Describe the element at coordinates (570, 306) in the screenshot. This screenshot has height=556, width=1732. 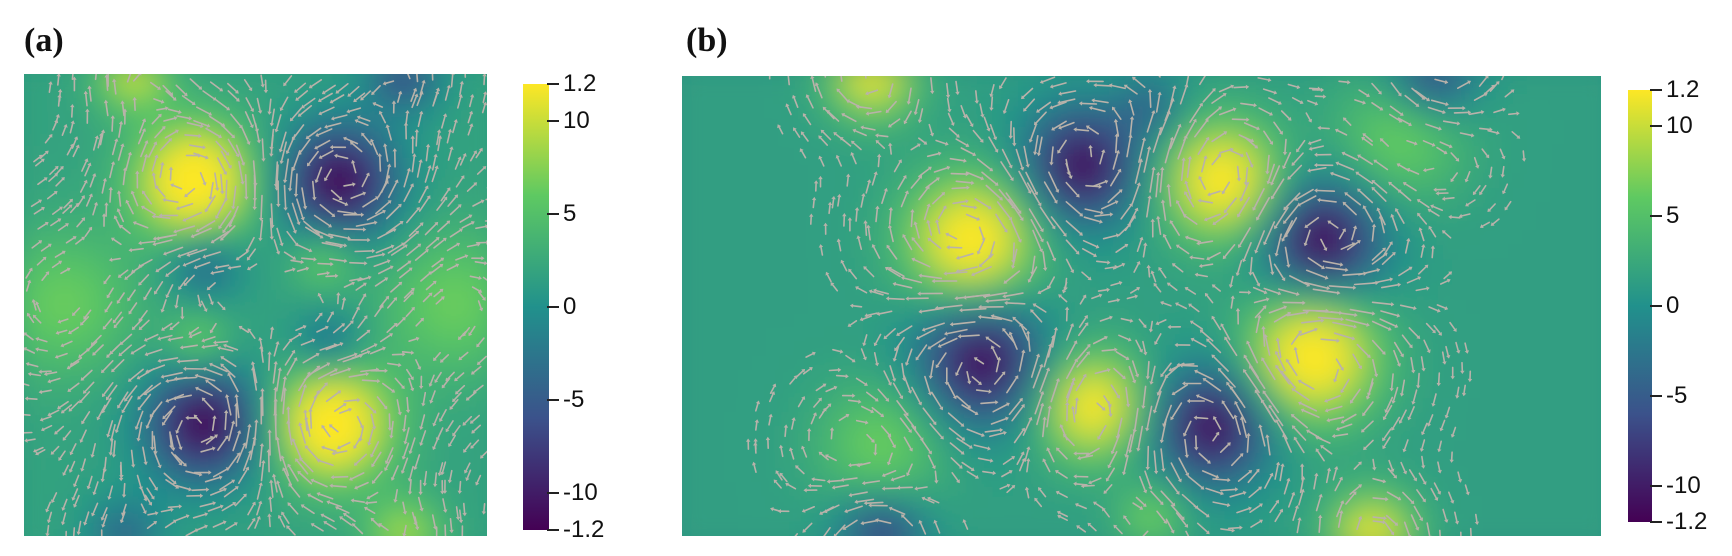
I see `panel-a-colorbar-tick-label: 0` at that location.